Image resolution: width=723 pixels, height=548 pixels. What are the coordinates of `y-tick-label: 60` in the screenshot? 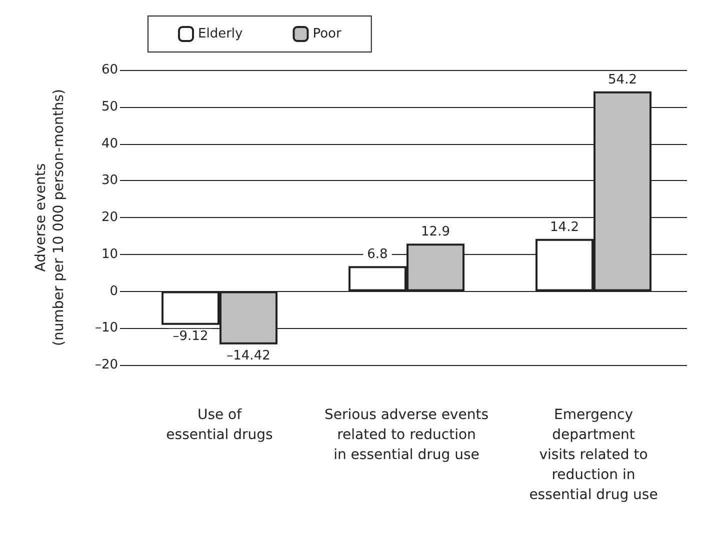 It's located at (109, 70).